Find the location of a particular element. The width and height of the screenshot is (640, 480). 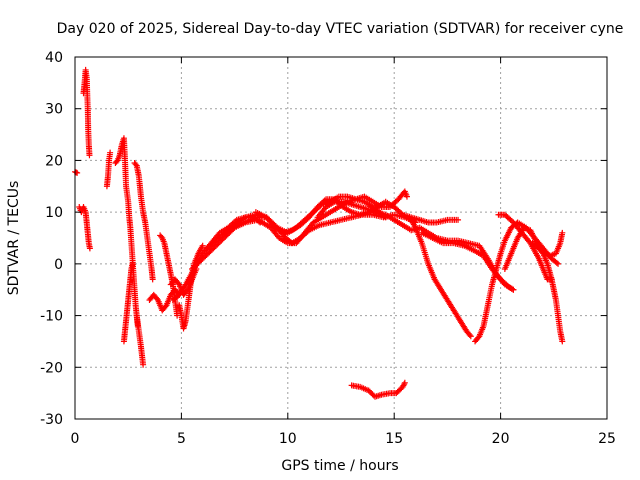

x-tick-label-1: 5 is located at coordinates (181, 439).